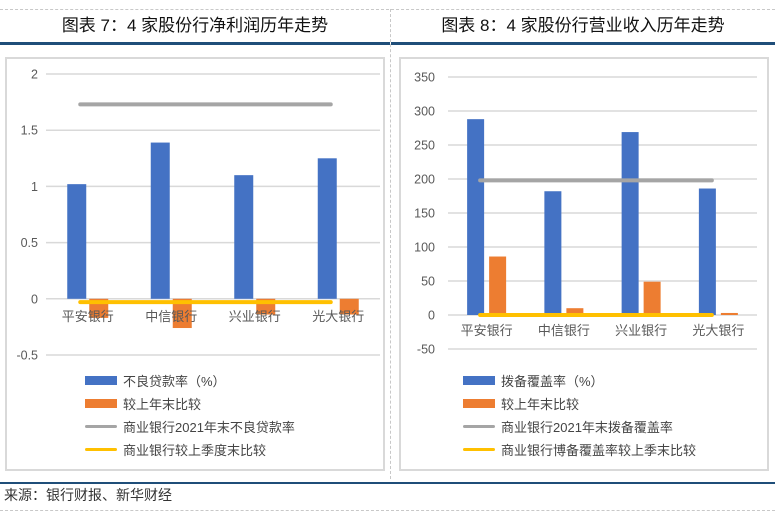 This screenshot has width=775, height=515. I want to click on y-tick-label: 1.5, so click(29, 131).